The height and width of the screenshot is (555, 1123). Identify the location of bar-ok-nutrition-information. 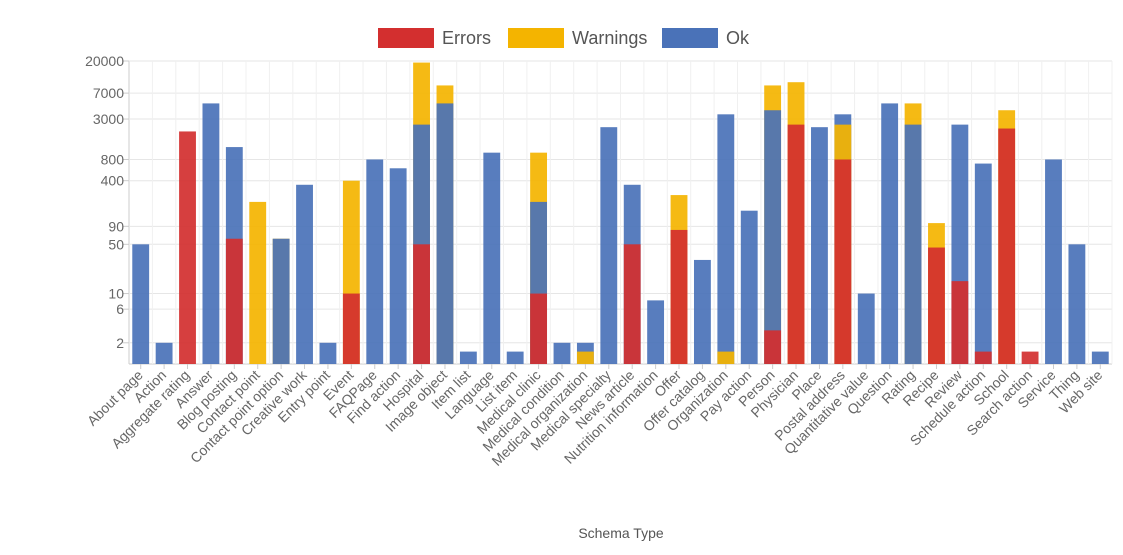
(656, 332).